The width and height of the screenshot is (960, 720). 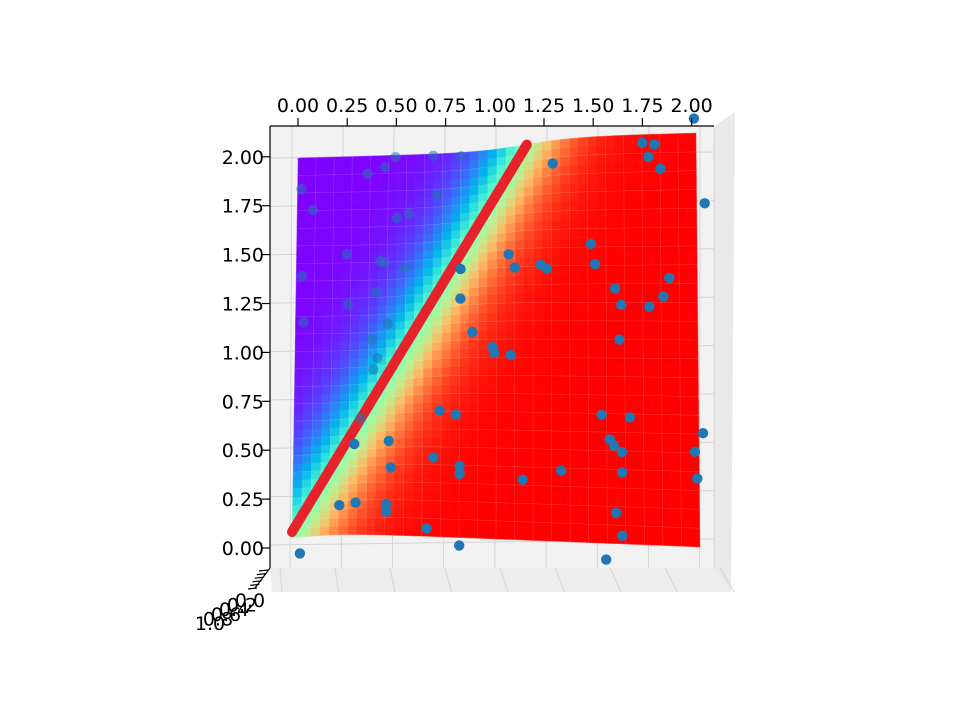 What do you see at coordinates (243, 353) in the screenshot?
I see `y-tick-label: 1.00` at bounding box center [243, 353].